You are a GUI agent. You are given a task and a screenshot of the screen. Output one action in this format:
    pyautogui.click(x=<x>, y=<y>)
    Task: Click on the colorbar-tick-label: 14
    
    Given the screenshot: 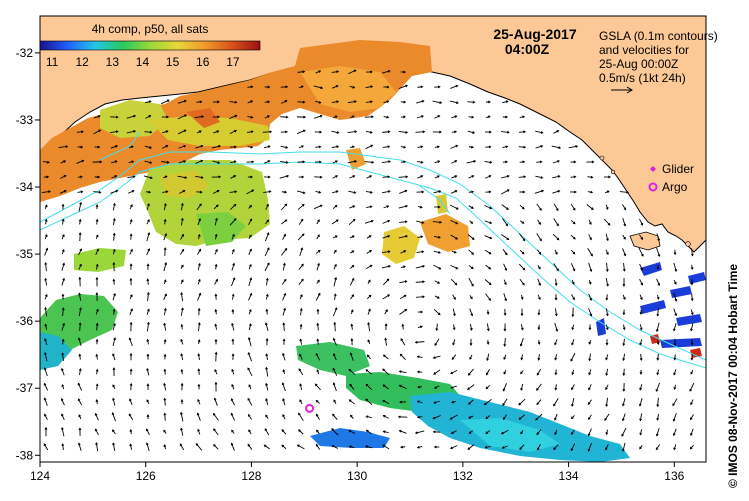 What is the action you would take?
    pyautogui.click(x=143, y=62)
    